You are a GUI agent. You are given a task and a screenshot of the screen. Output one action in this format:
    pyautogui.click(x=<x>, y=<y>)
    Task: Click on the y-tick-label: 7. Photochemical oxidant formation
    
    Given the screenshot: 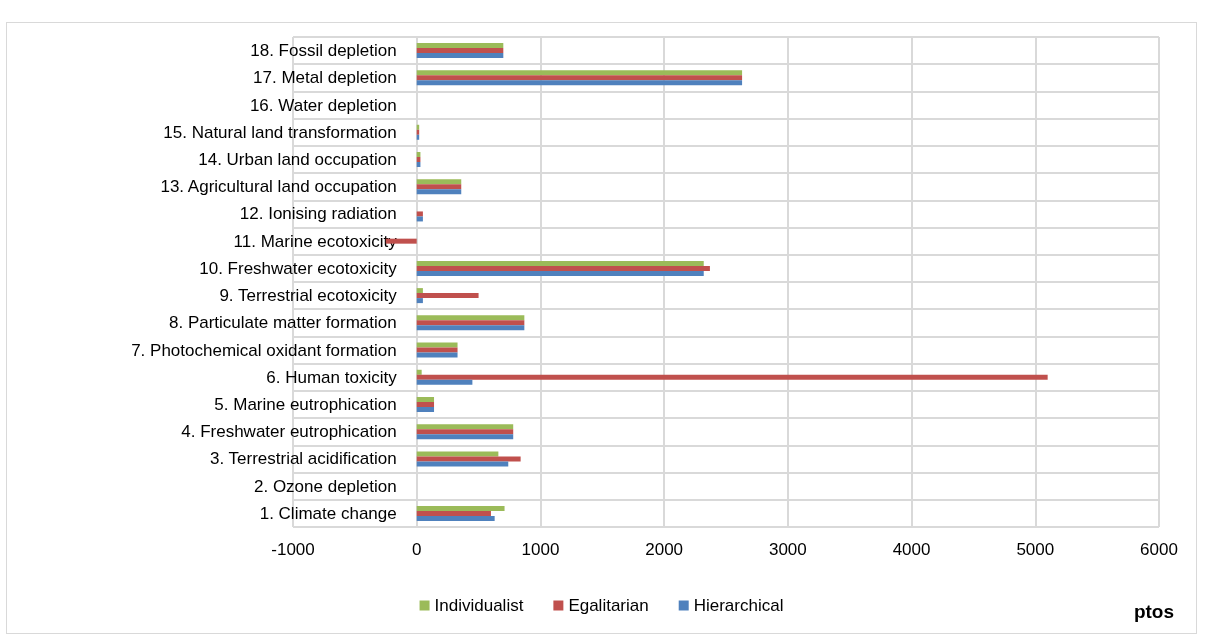 What is the action you would take?
    pyautogui.click(x=264, y=350)
    